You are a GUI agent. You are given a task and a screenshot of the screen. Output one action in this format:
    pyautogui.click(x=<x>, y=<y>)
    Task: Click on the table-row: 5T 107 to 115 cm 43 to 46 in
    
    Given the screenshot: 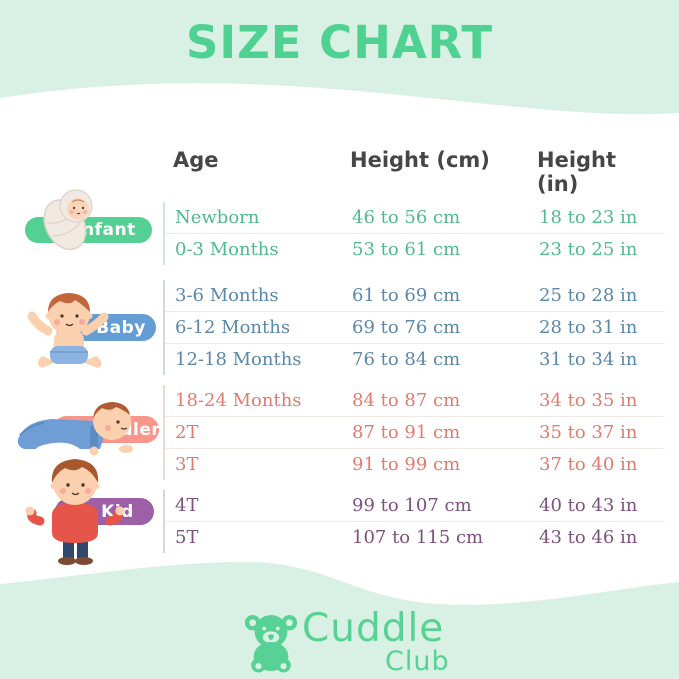 What is the action you would take?
    pyautogui.click(x=415, y=537)
    